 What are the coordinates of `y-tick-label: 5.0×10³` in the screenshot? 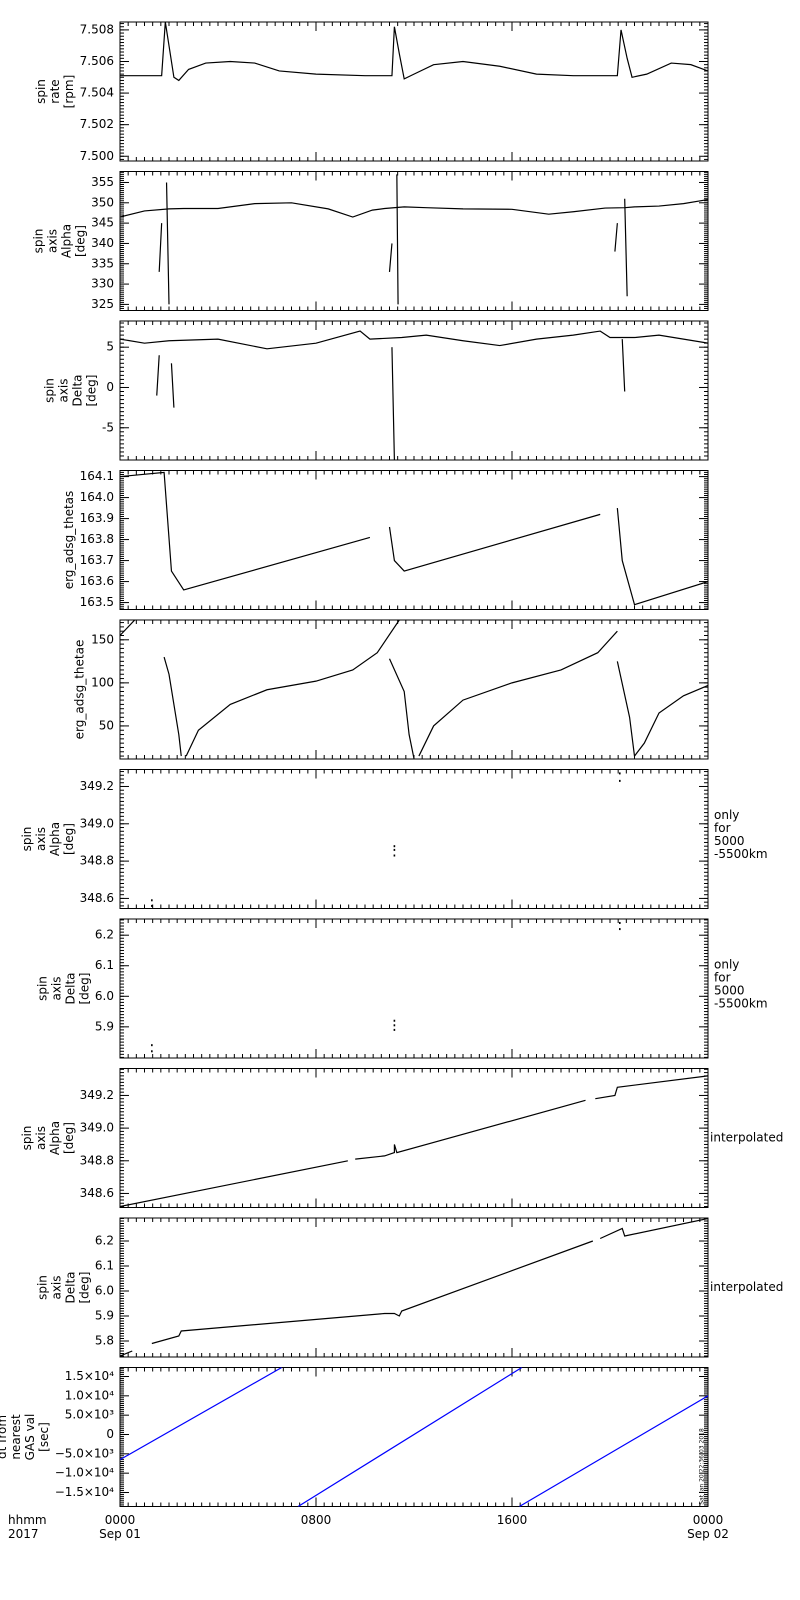 It's located at (89, 1415).